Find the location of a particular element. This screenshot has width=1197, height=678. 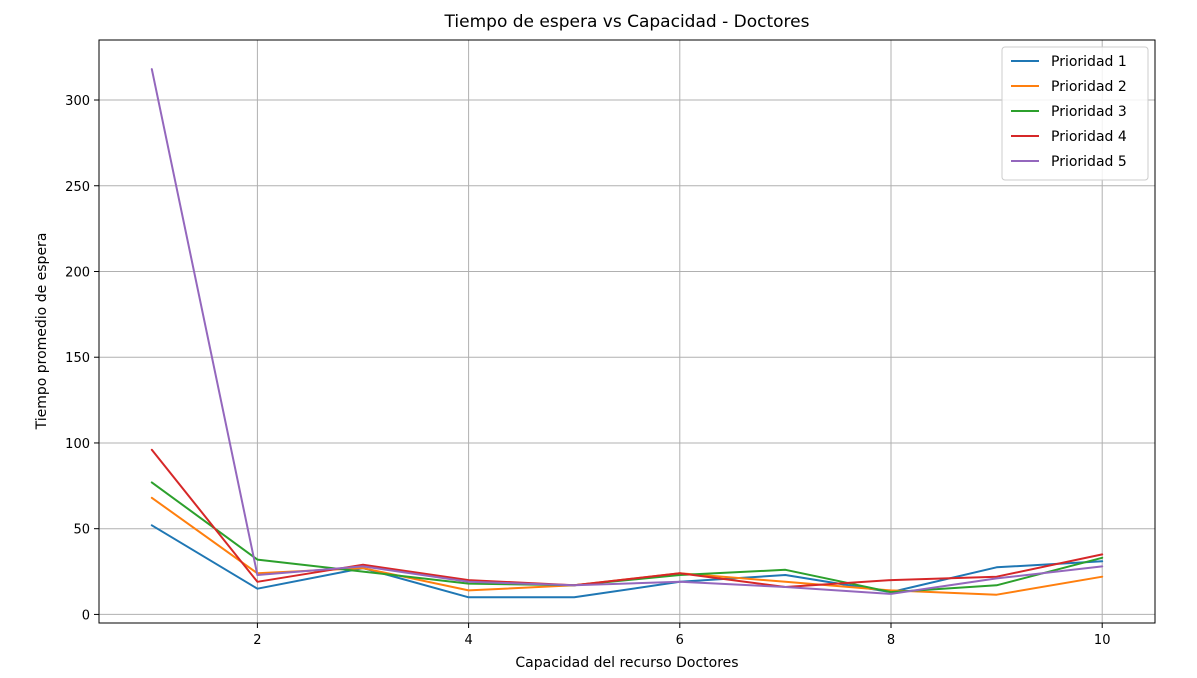

x-tick-label: 4 is located at coordinates (468, 640).